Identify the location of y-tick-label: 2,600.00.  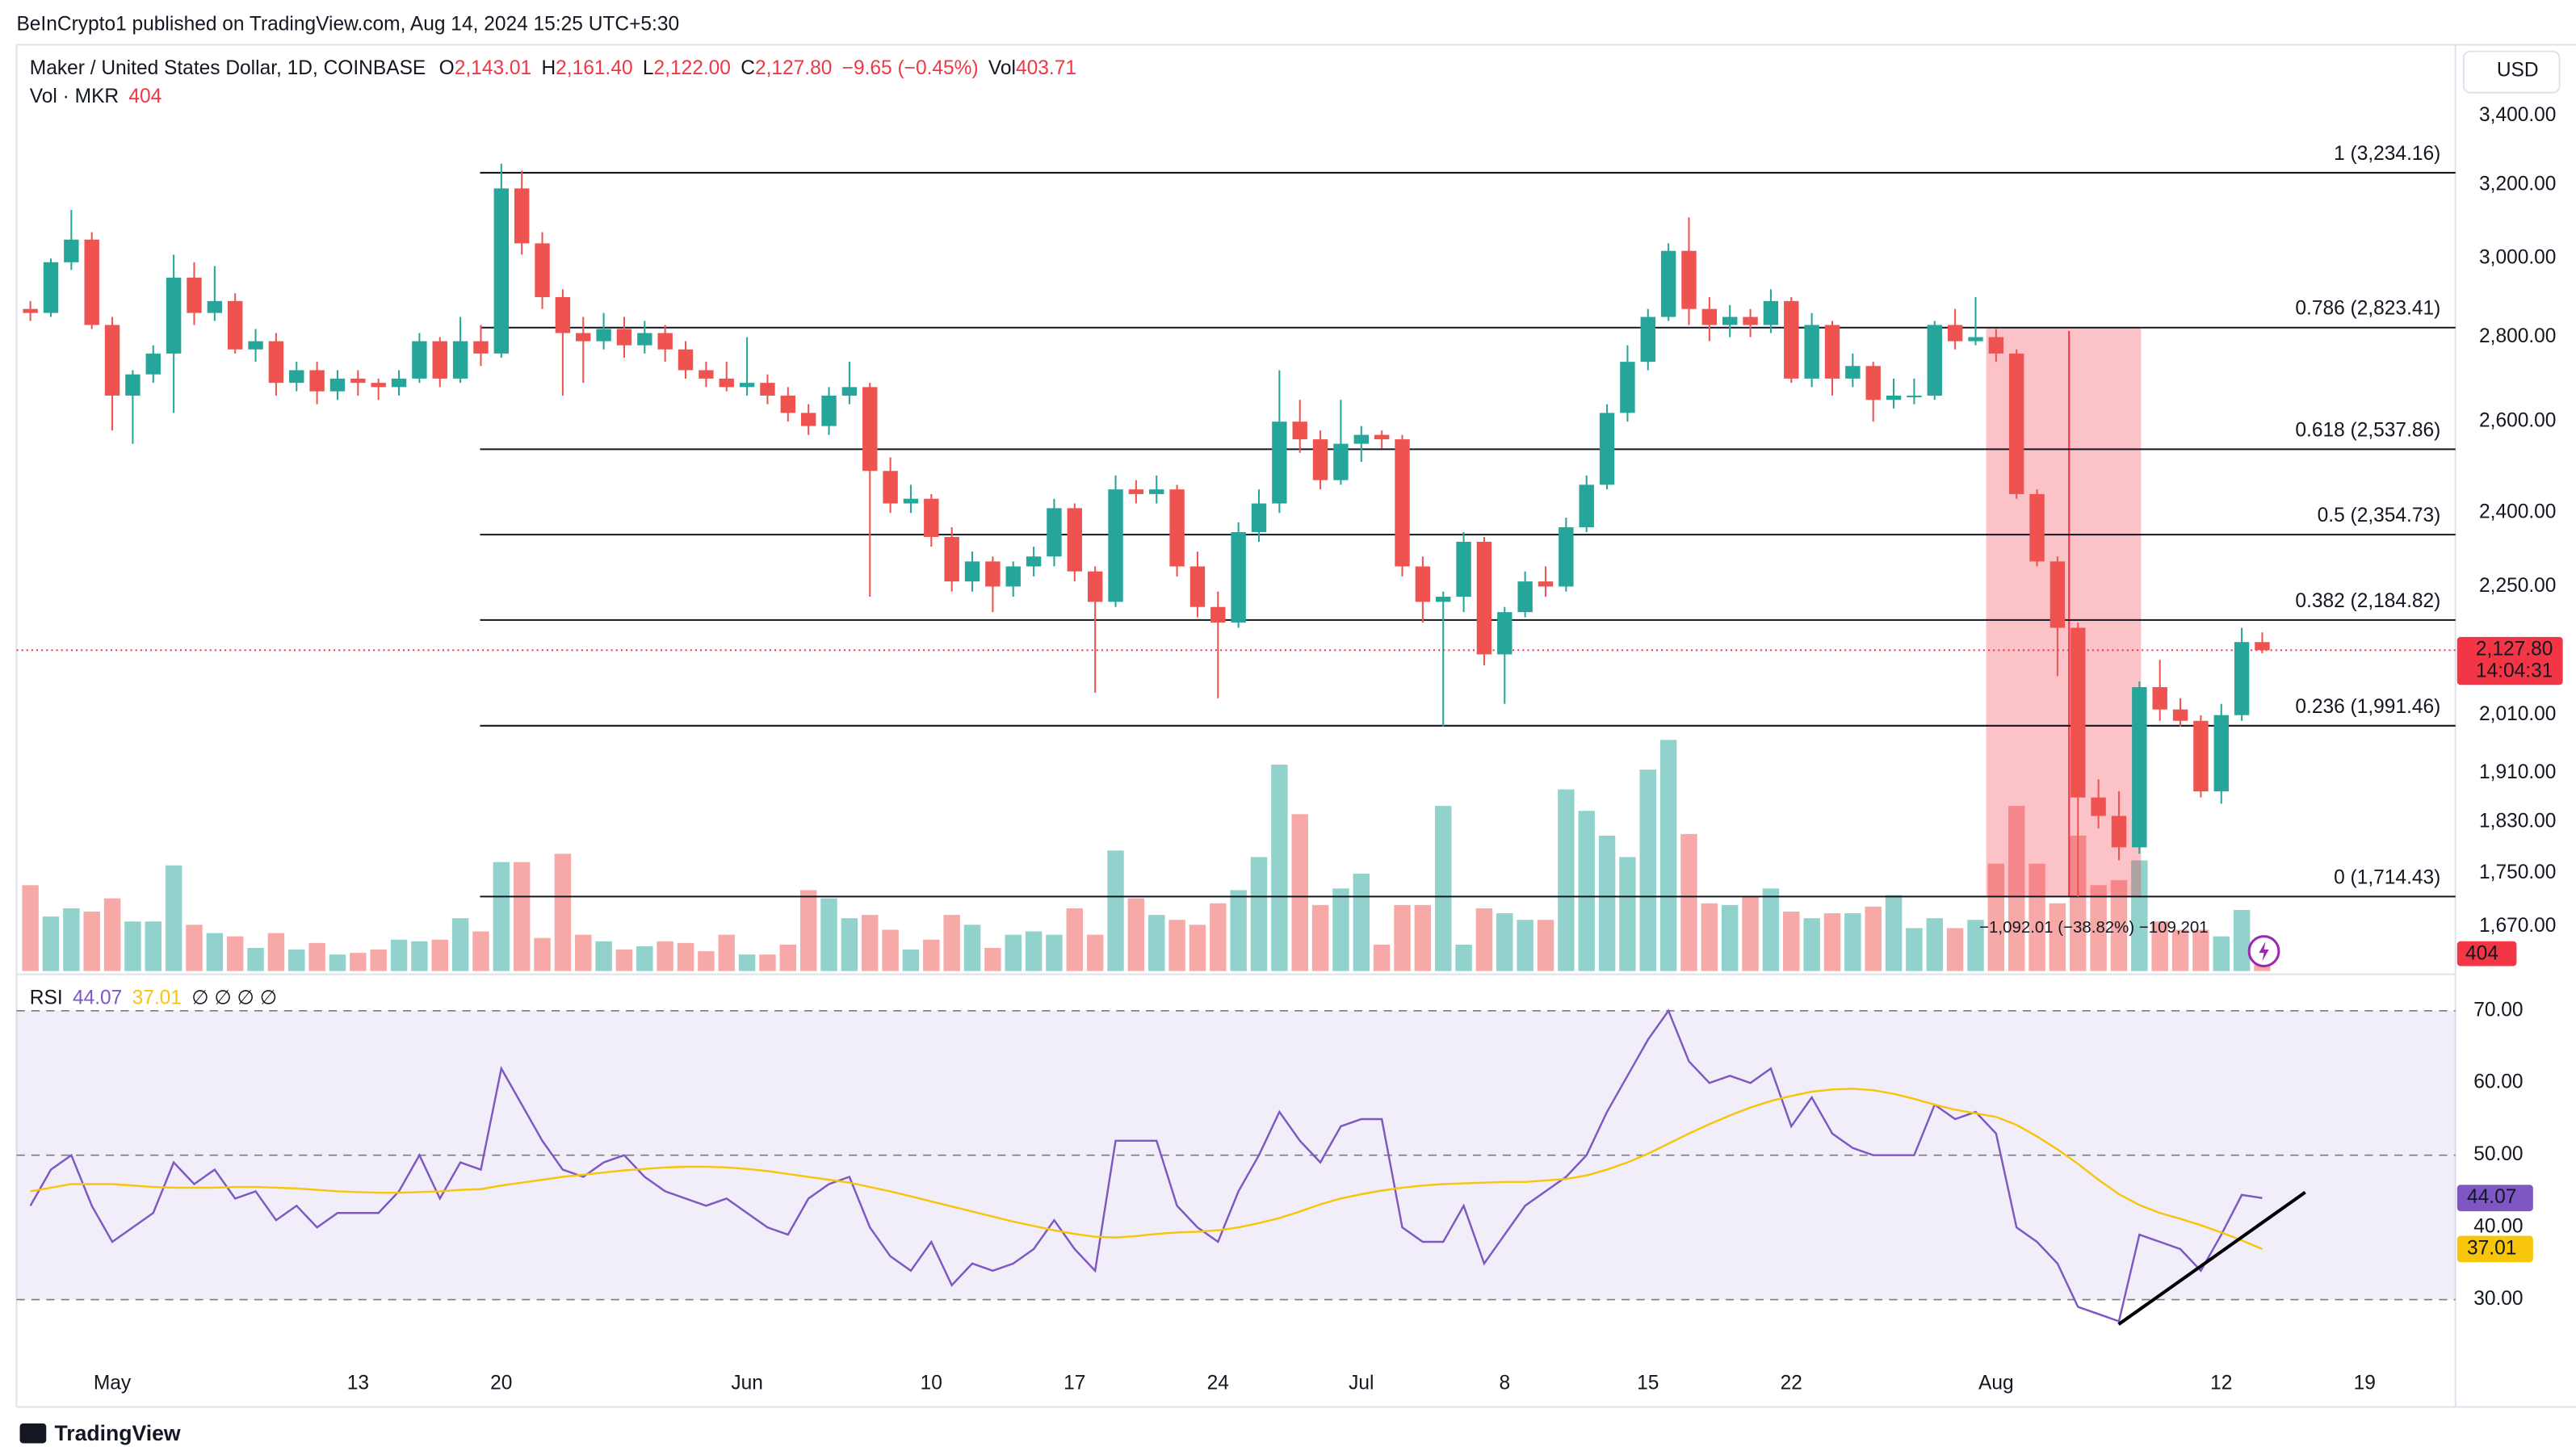
(2517, 421).